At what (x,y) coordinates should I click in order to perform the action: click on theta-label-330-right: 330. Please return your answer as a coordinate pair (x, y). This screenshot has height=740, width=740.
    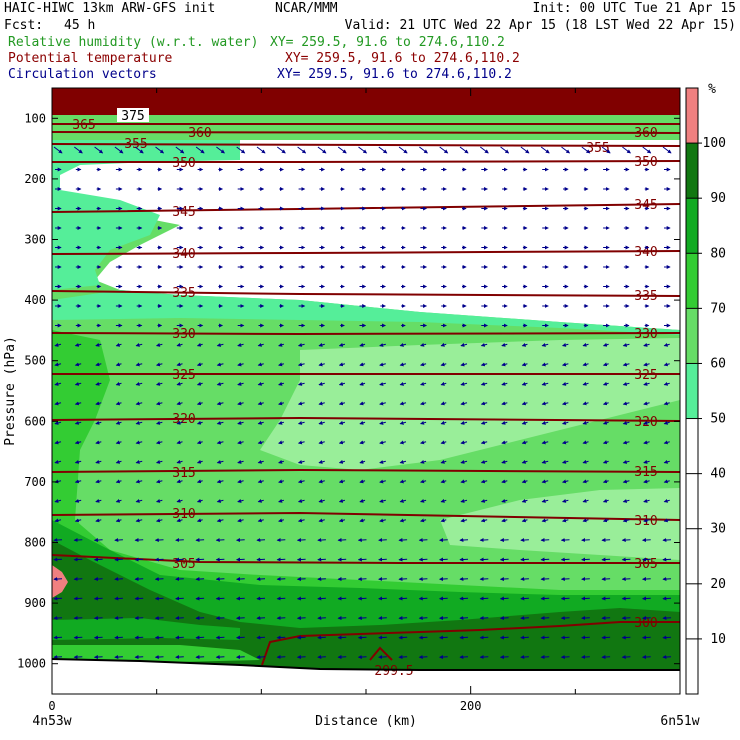
    Looking at the image, I should click on (645, 334).